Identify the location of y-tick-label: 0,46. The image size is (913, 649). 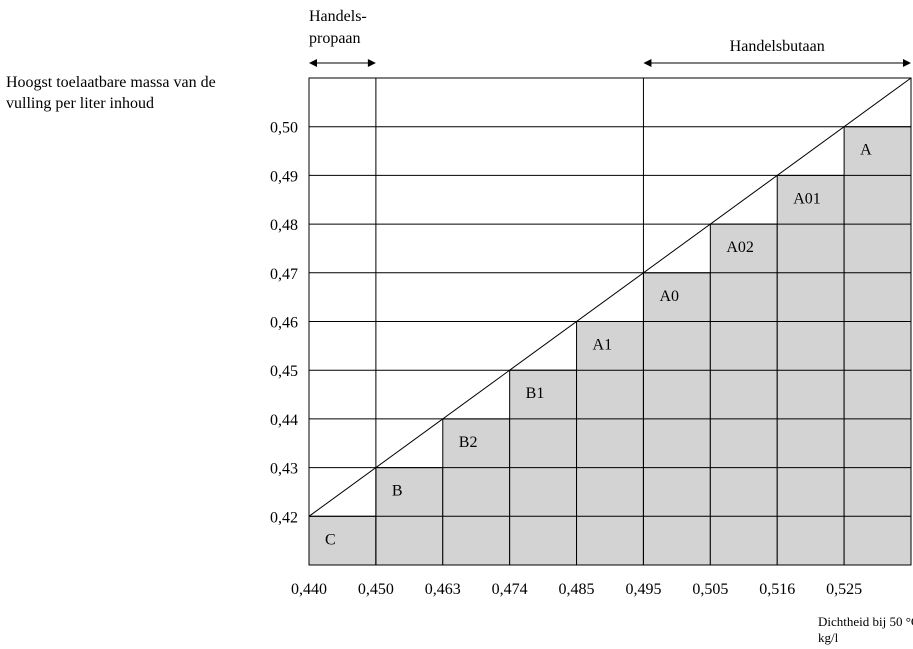
(284, 323).